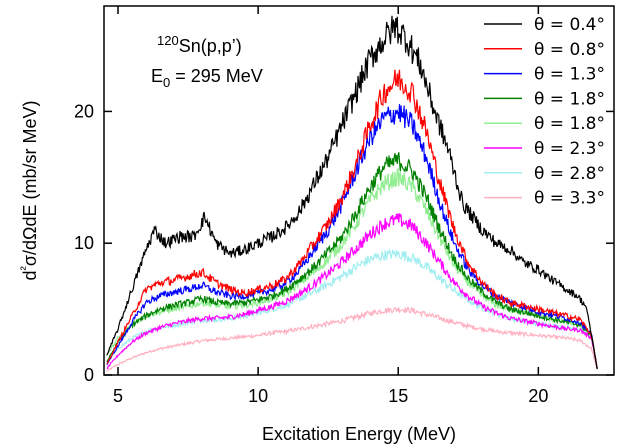 The image size is (628, 447). Describe the element at coordinates (569, 174) in the screenshot. I see `legend-label-7: θ = 2.8°` at that location.